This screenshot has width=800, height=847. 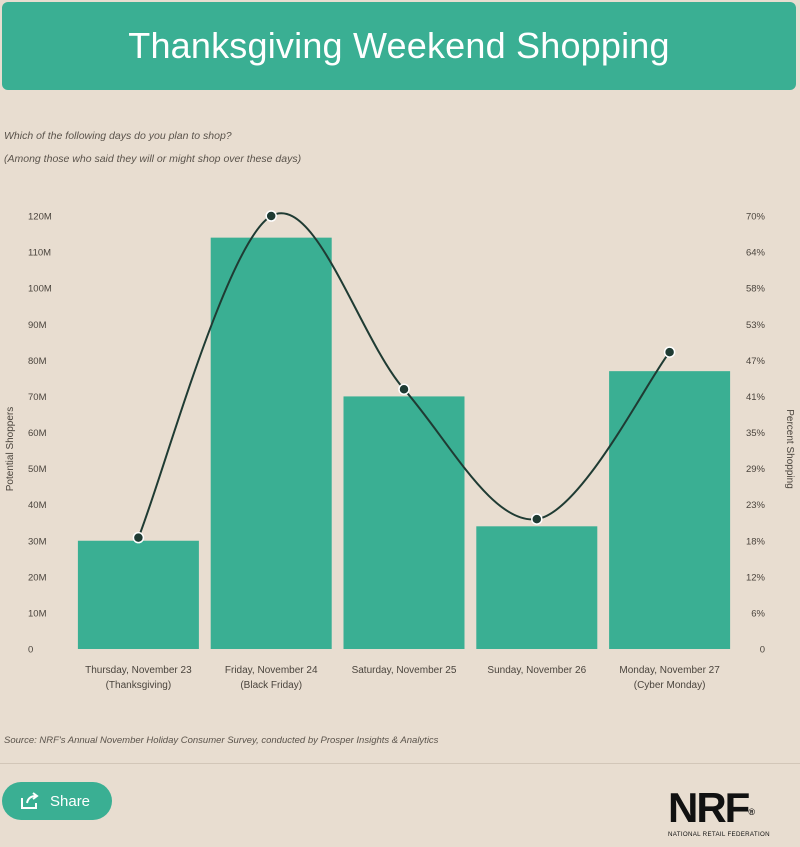 I want to click on nrf-logo: NRF® NATIONAL RETAIL FEDERATION, so click(x=732, y=815).